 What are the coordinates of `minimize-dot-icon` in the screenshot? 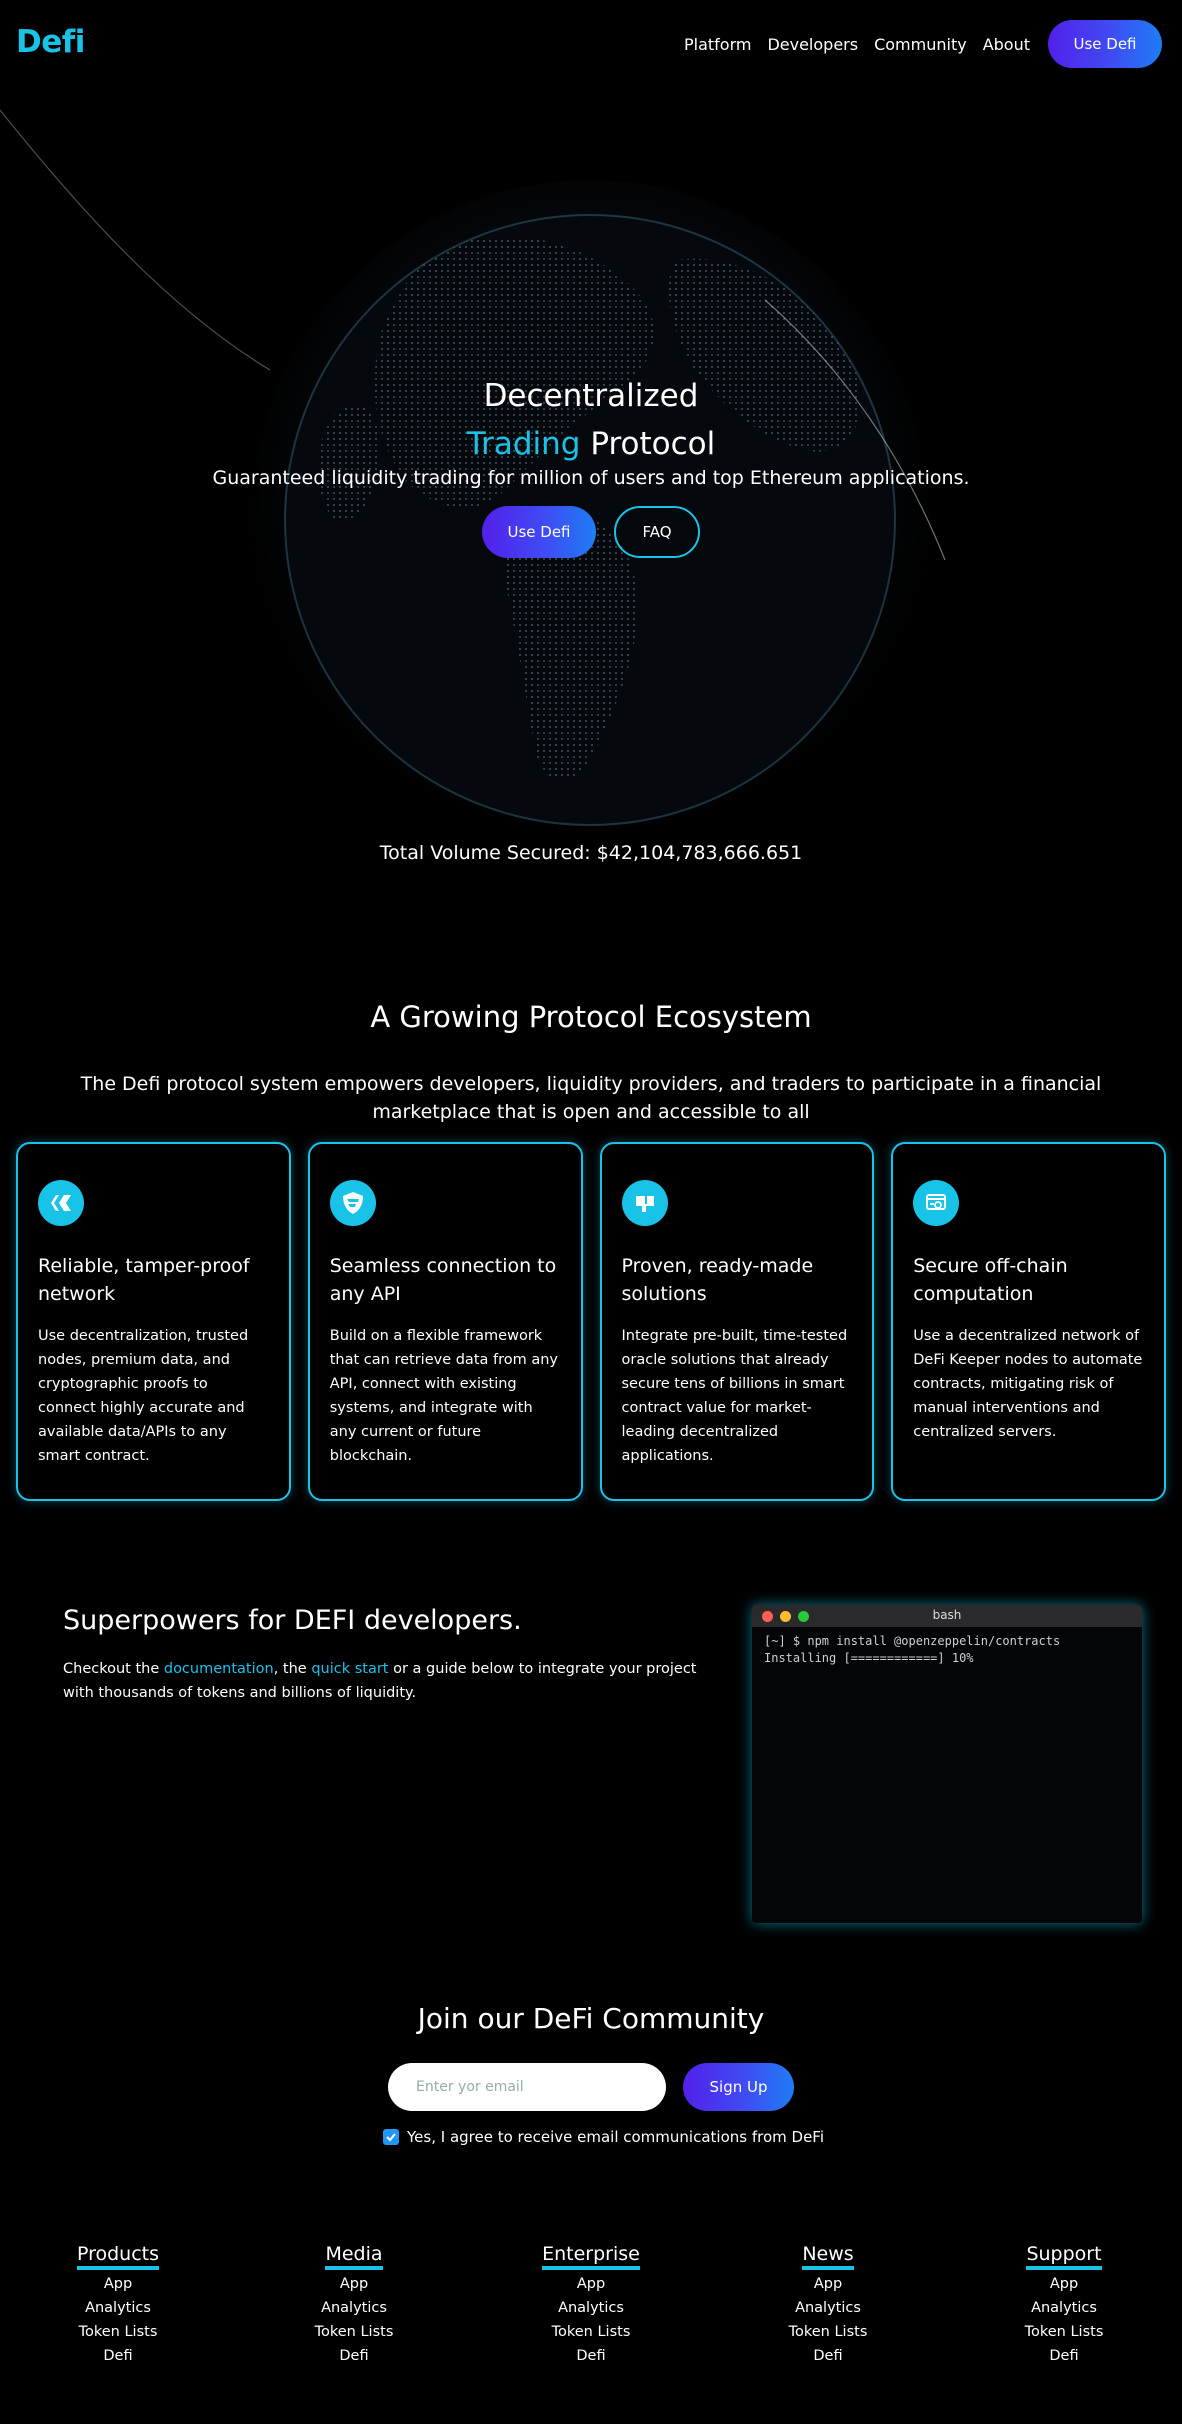 It's located at (785, 1616).